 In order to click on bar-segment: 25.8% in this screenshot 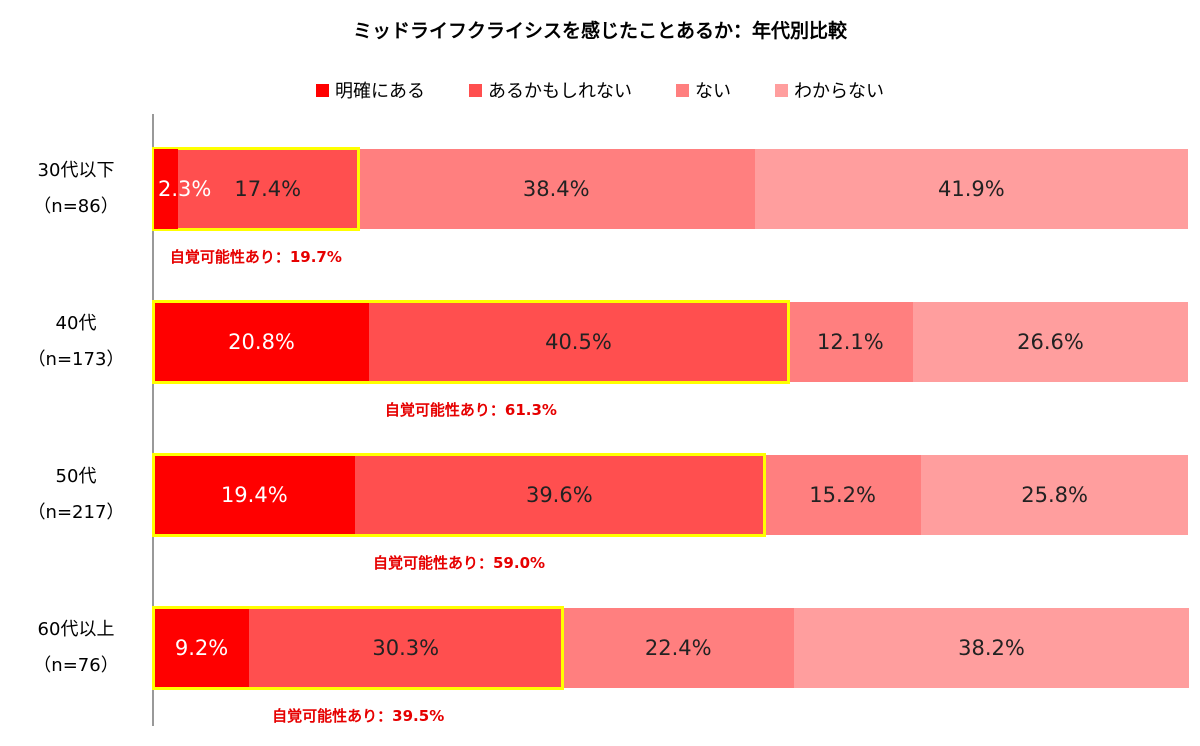, I will do `click(1054, 495)`.